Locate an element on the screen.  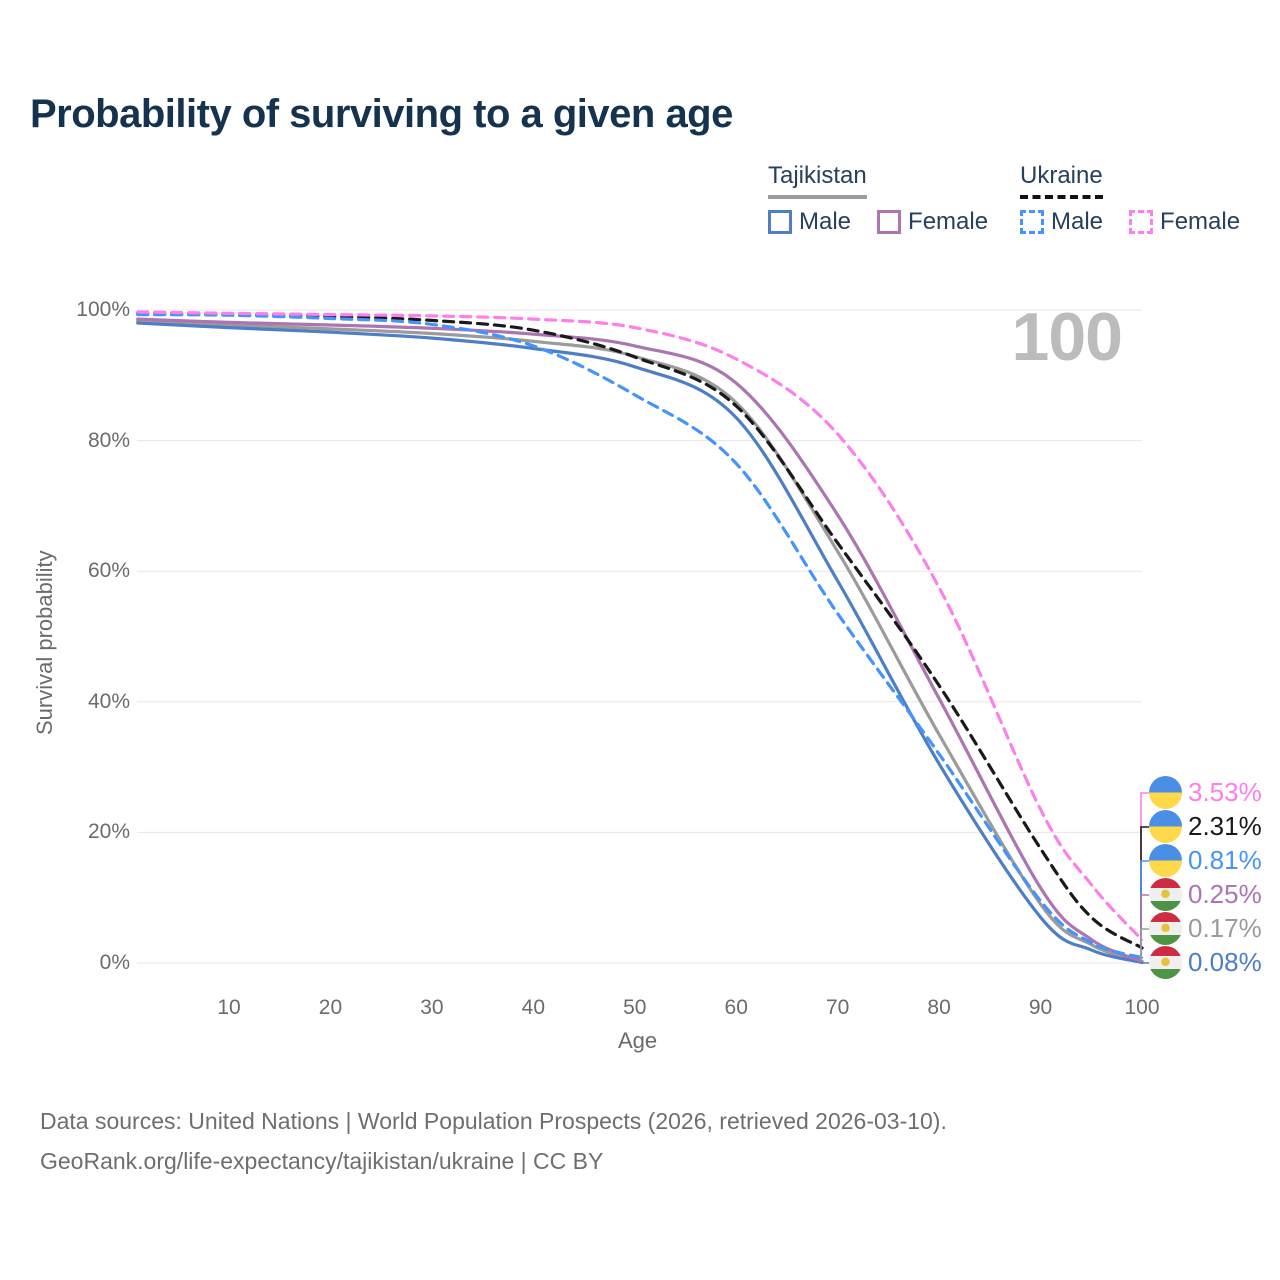
x-tick-label-70: 70 is located at coordinates (837, 1007).